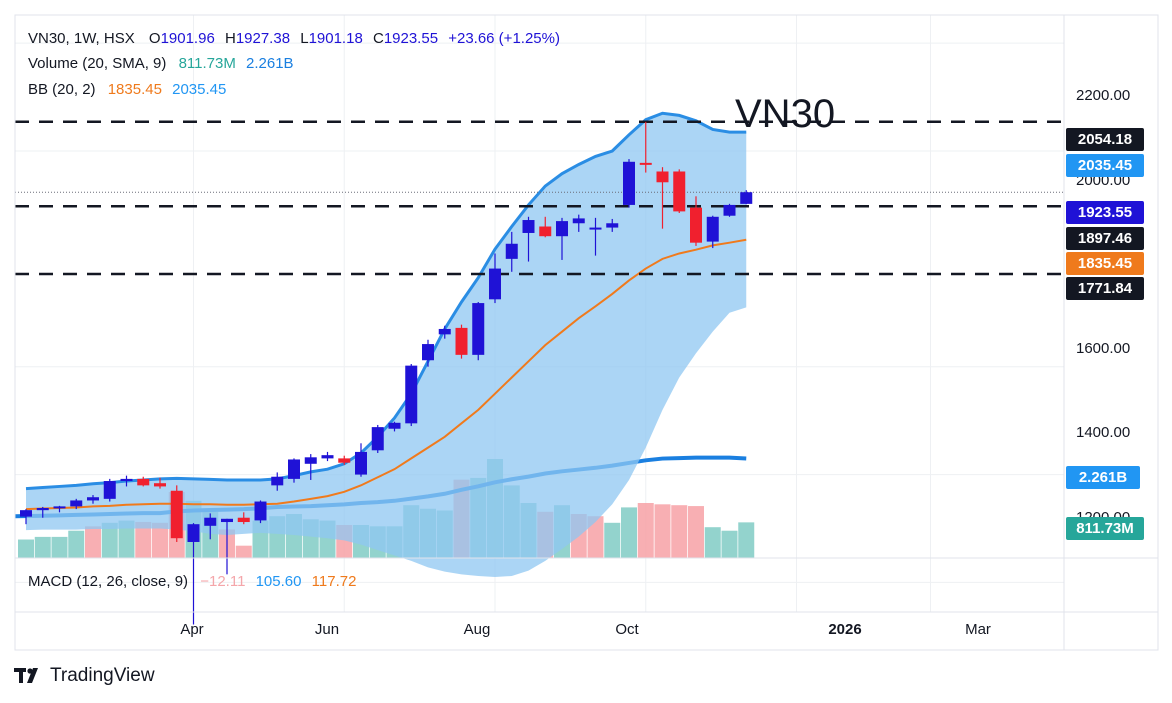 The height and width of the screenshot is (703, 1172). Describe the element at coordinates (378, 38) in the screenshot. I see `close-label: C` at that location.